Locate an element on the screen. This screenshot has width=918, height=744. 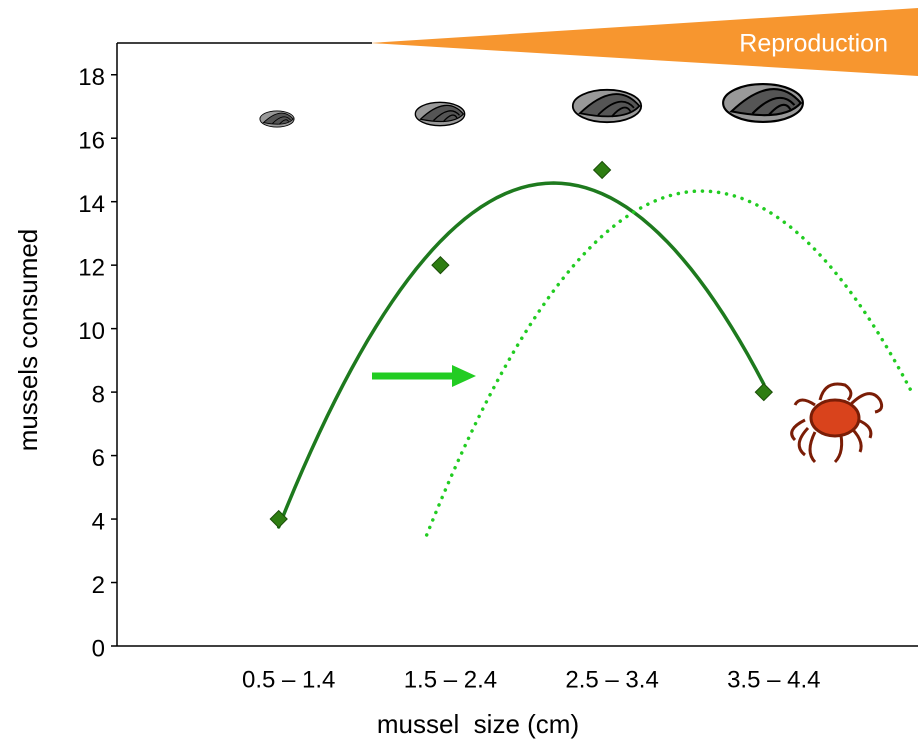
x-tick-label: 2.5 – 3.4 is located at coordinates (611, 679).